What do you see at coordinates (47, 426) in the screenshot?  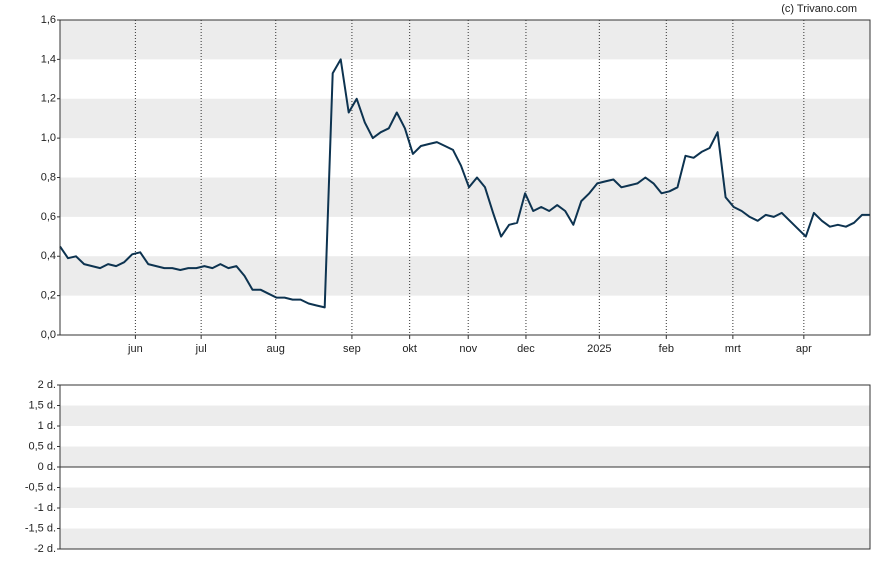 I see `y-tick-label: 1 d.` at bounding box center [47, 426].